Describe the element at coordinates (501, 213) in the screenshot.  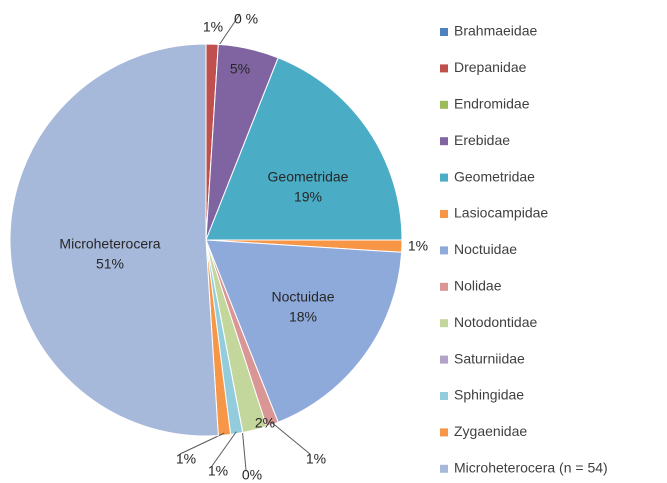
I see `legend-label: Lasiocampidae` at that location.